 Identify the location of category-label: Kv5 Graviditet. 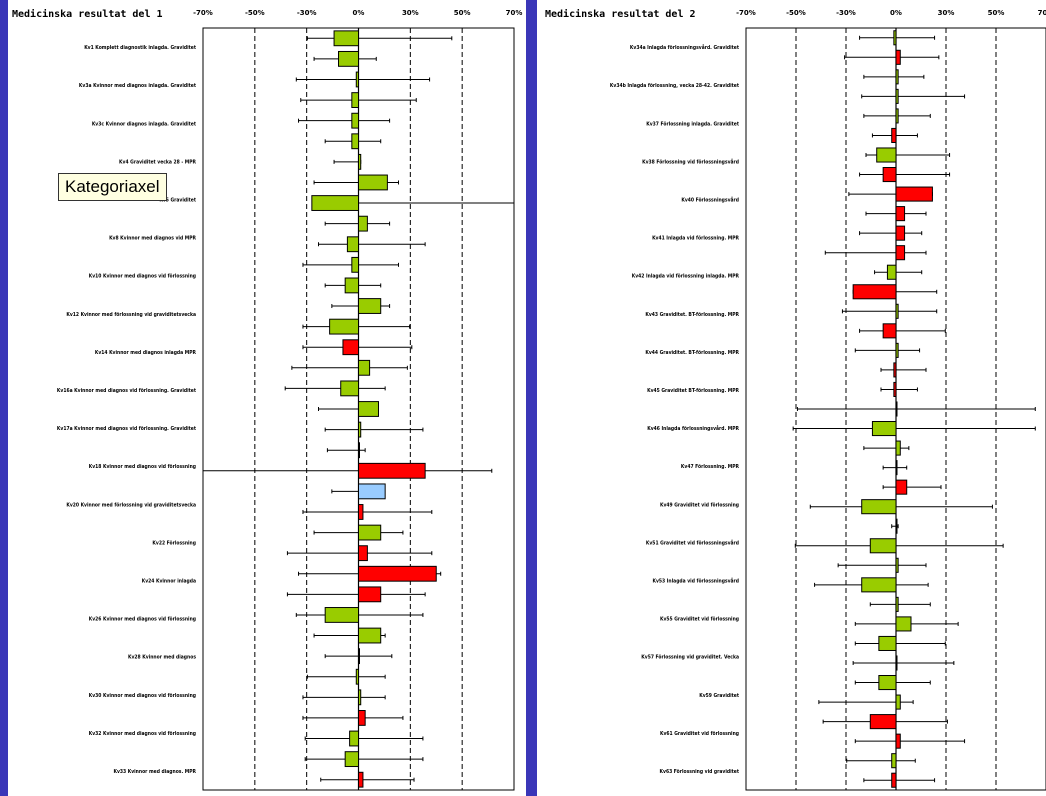
(177, 200).